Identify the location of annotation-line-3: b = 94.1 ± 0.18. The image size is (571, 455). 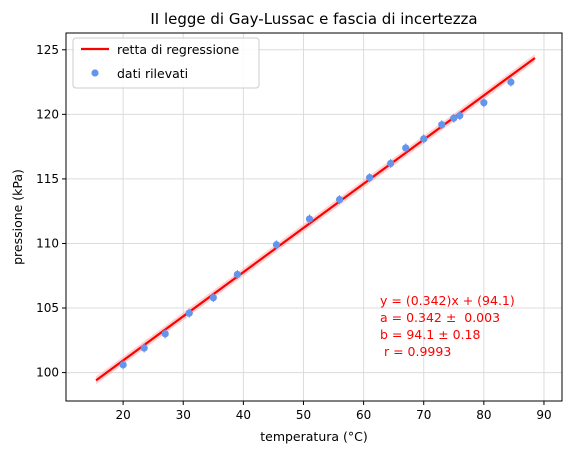
(430, 334).